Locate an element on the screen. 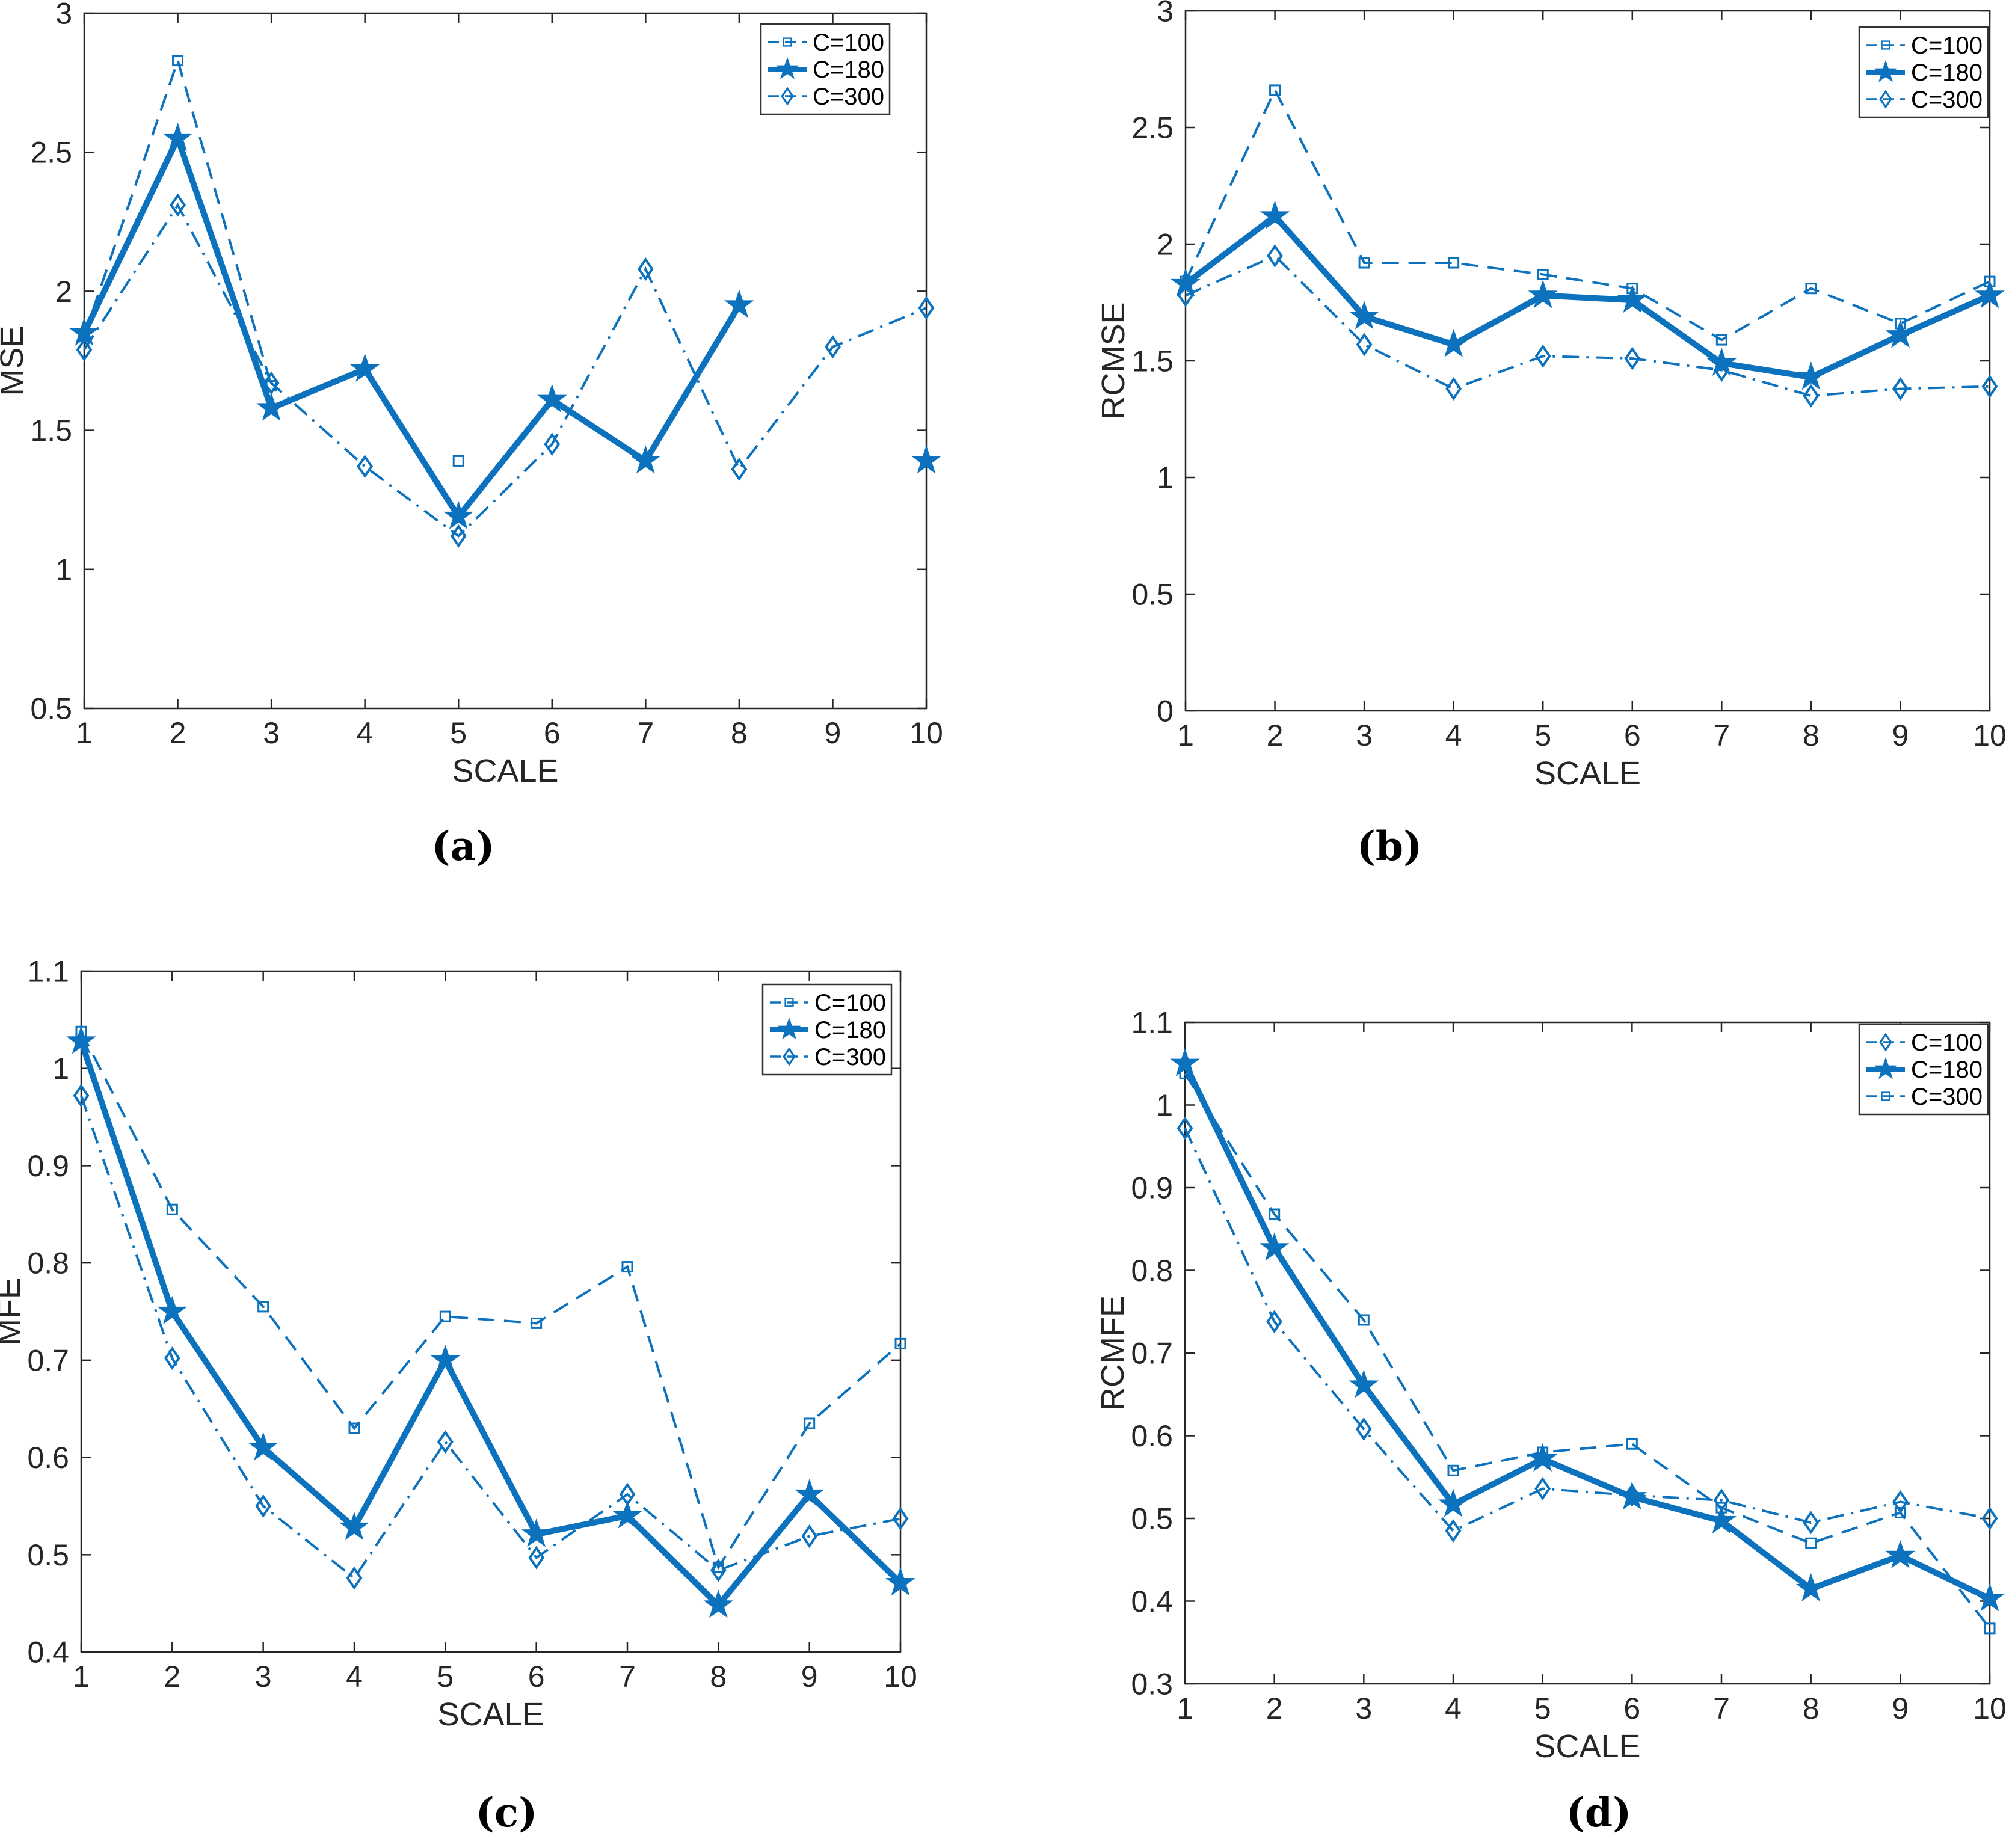 The height and width of the screenshot is (1848, 2015). x-tick-label: 7 is located at coordinates (1722, 735).